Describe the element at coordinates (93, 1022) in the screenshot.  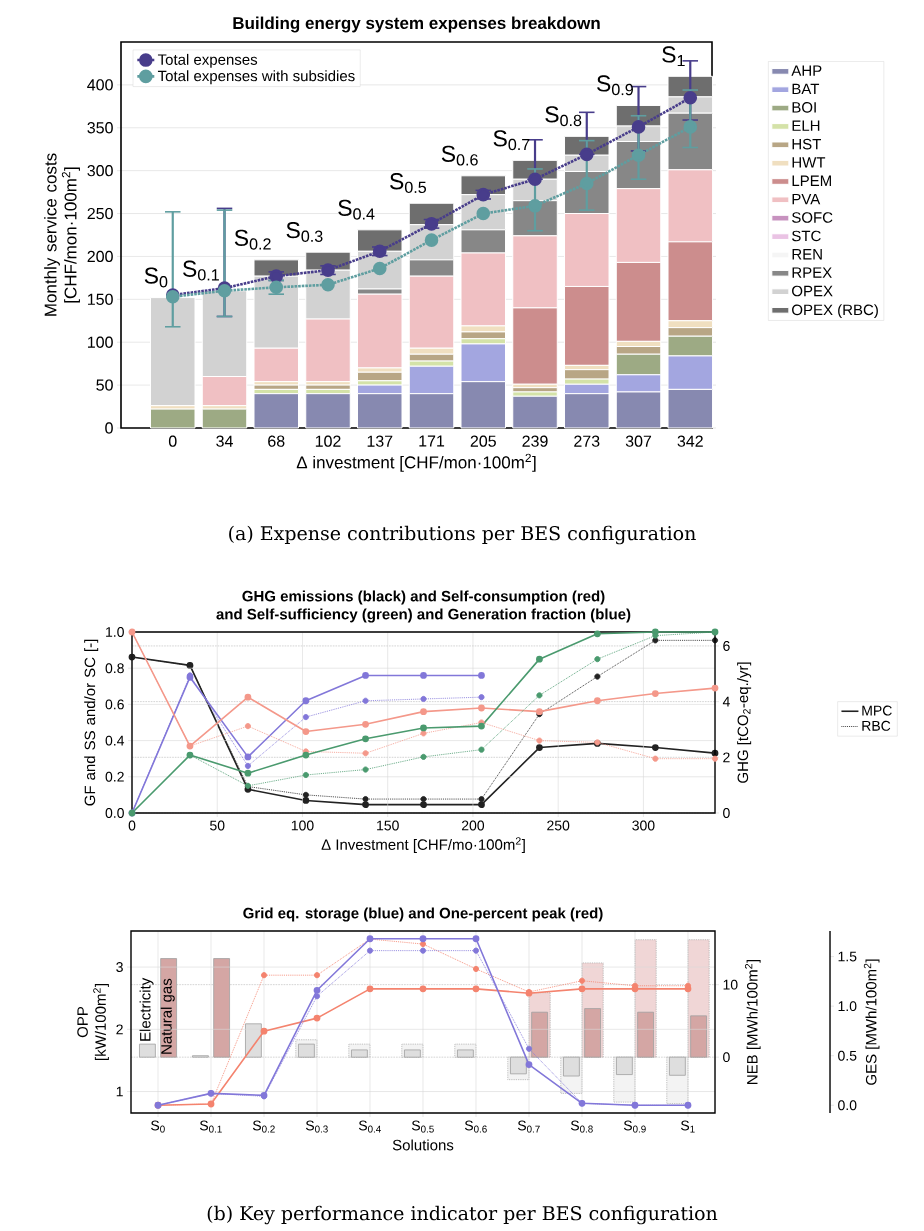
I see `y-axis-title: OPP [kW/100m$^{2}$]` at that location.